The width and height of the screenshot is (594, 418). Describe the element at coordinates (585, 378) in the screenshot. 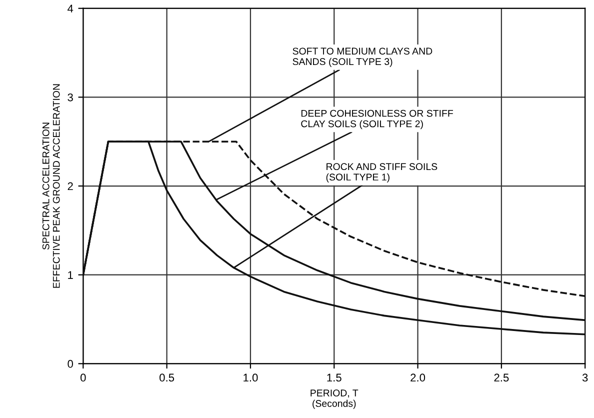

I see `x-tick-label: 3` at that location.